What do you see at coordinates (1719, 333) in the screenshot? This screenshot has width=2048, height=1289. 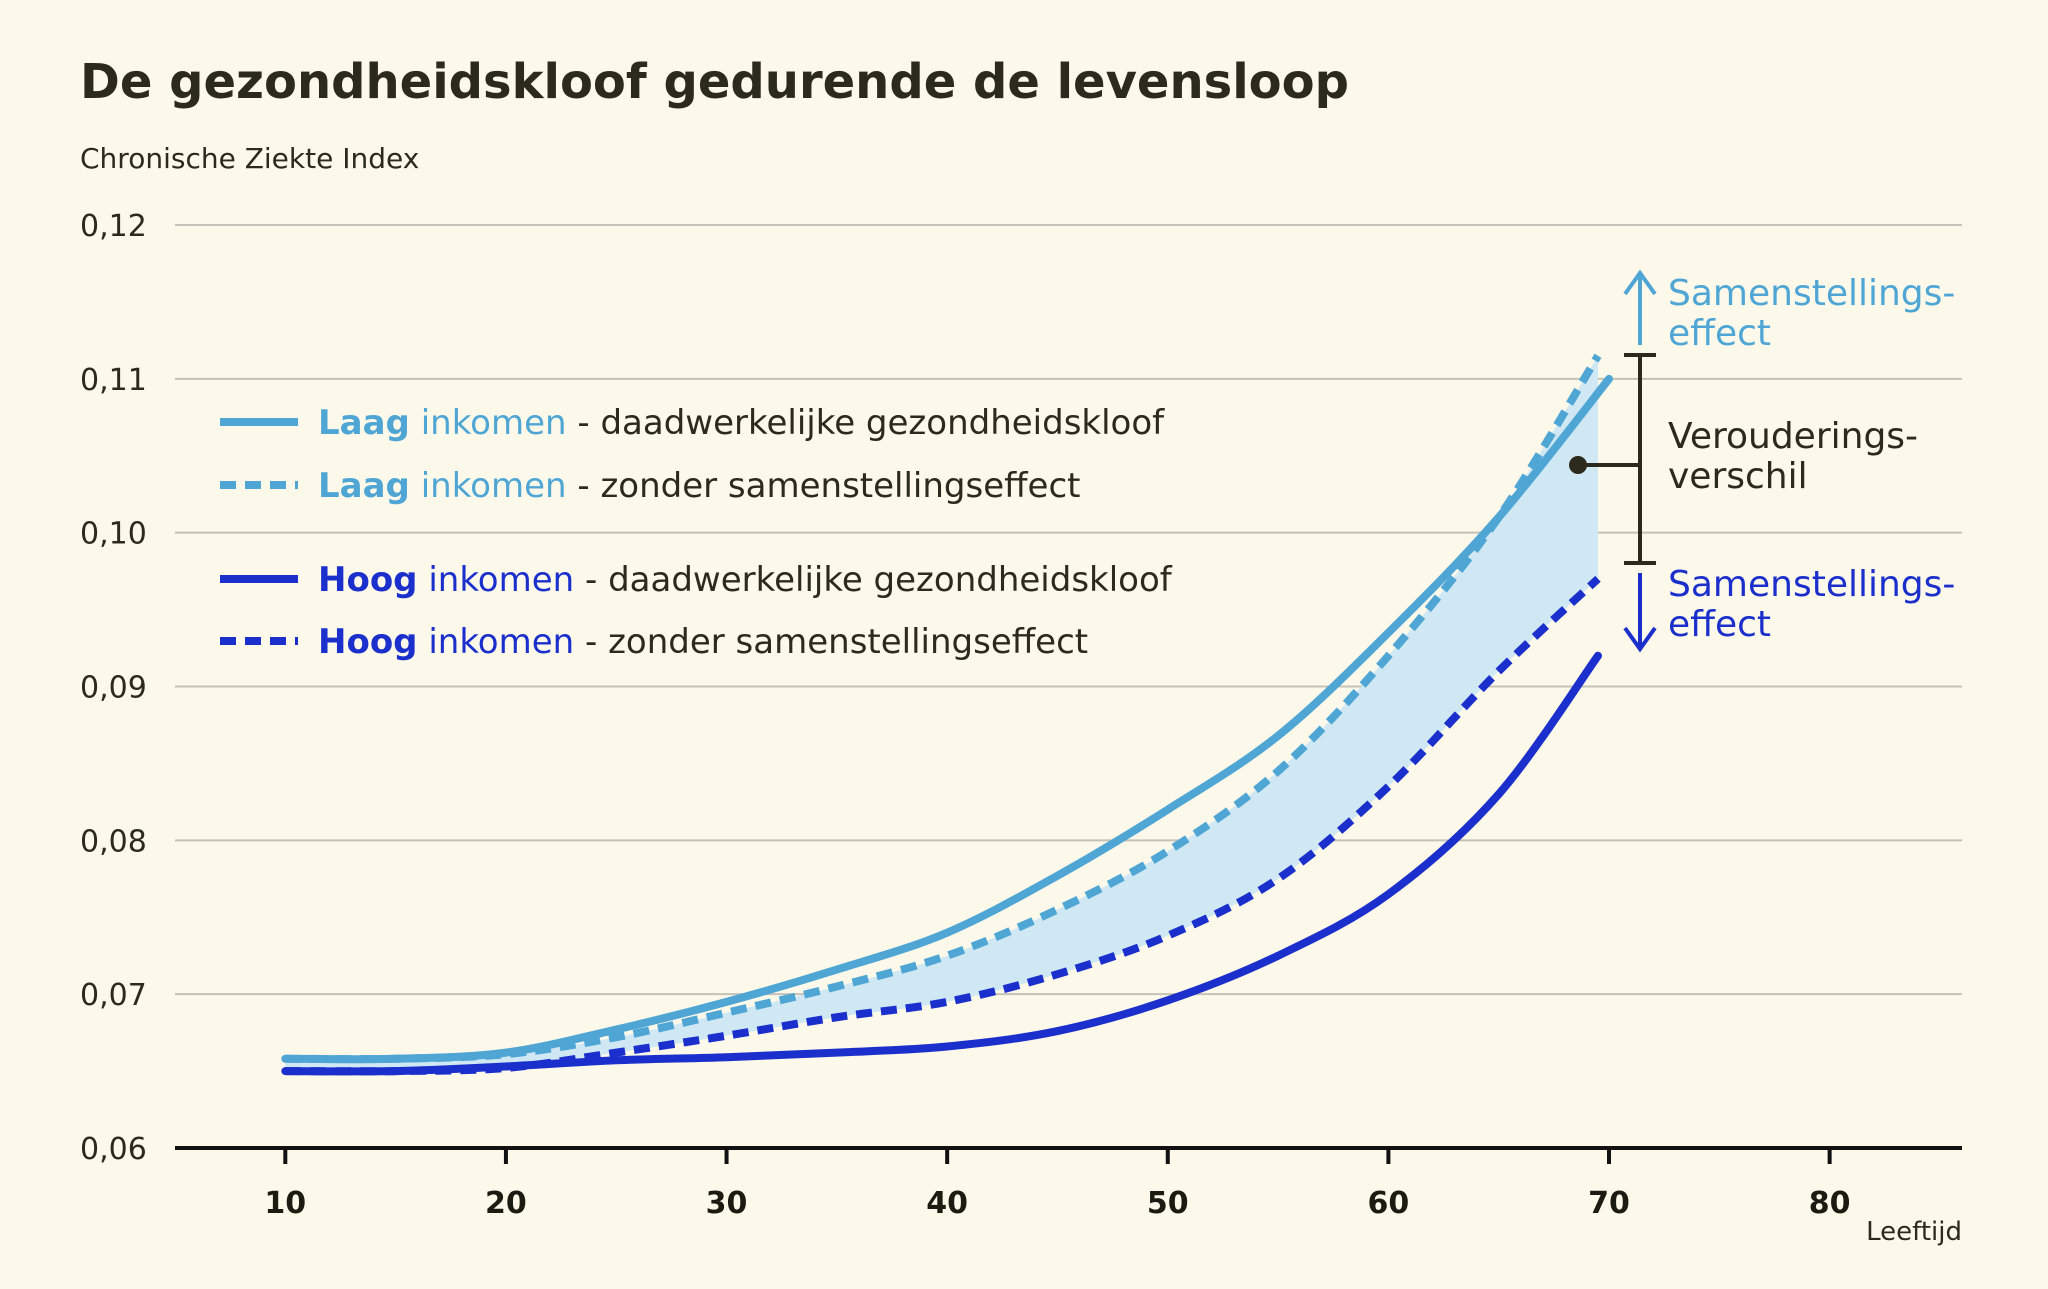 I see `annotation-top: effect` at bounding box center [1719, 333].